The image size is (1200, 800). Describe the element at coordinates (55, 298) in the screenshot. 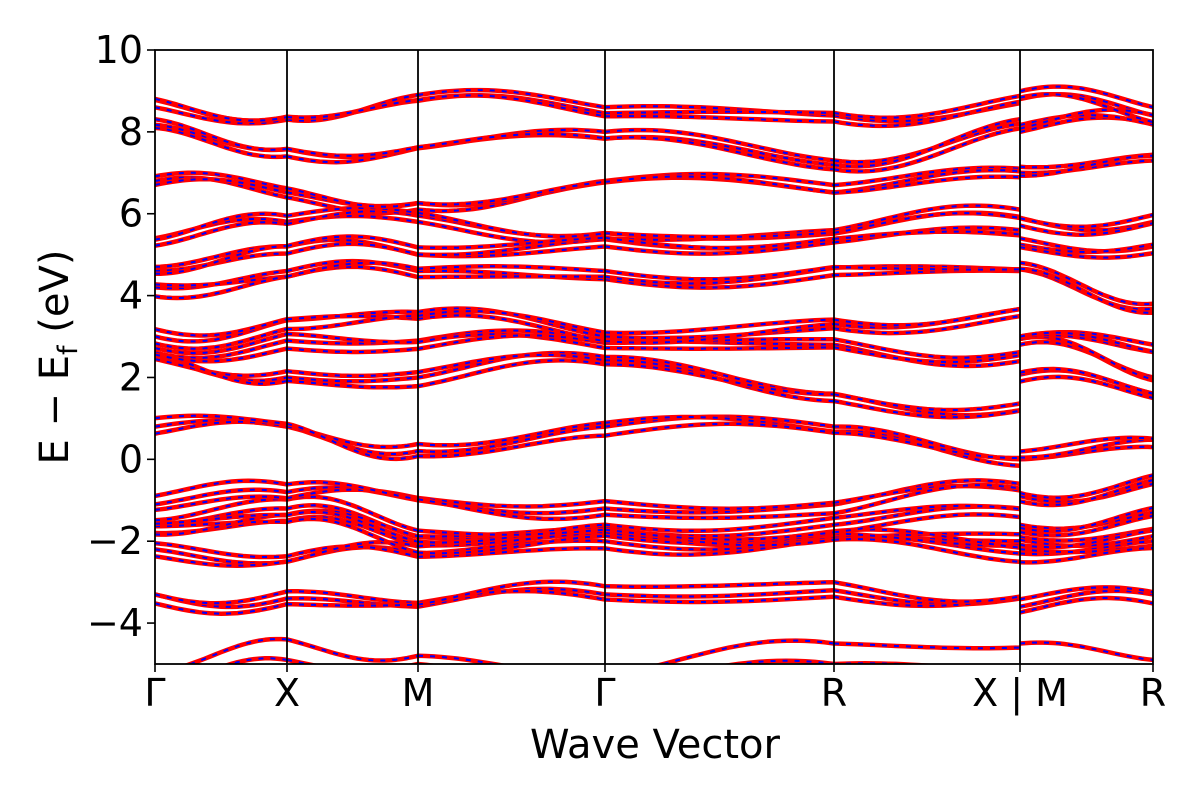

I see `y-axis-title-unit: (eV)` at that location.